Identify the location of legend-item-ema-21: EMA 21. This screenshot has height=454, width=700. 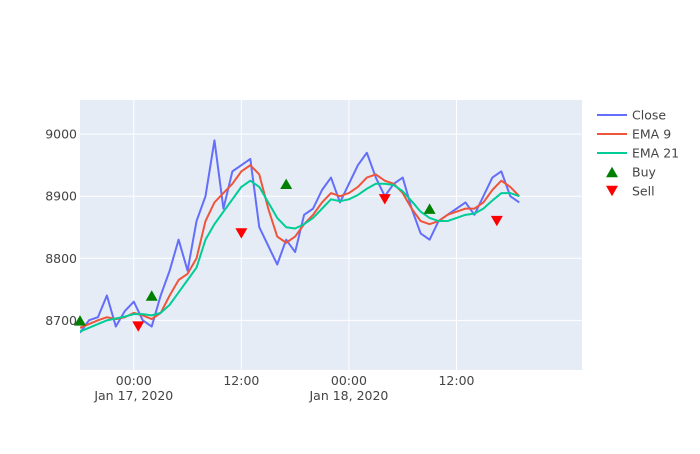
(638, 153).